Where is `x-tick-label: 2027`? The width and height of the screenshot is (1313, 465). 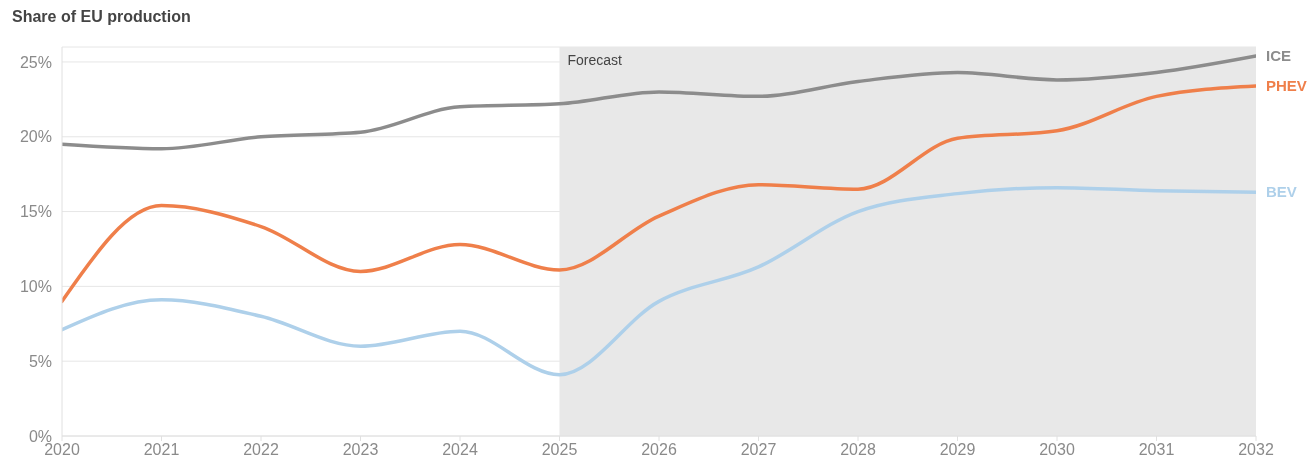 x-tick-label: 2027 is located at coordinates (758, 450).